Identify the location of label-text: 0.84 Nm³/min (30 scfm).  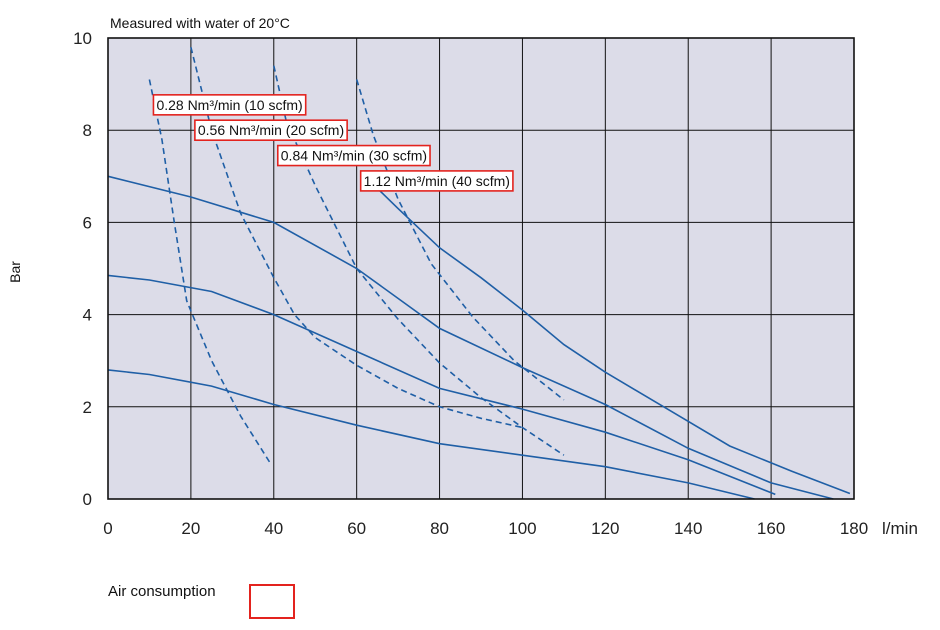
(354, 156).